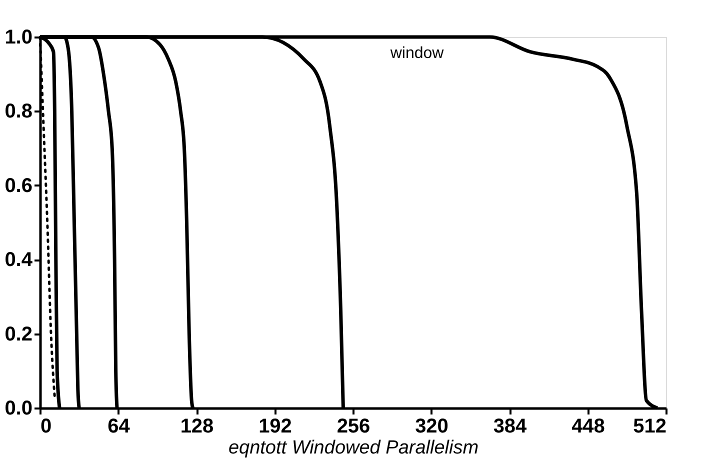  Describe the element at coordinates (588, 427) in the screenshot. I see `x-tick-label: 448` at that location.